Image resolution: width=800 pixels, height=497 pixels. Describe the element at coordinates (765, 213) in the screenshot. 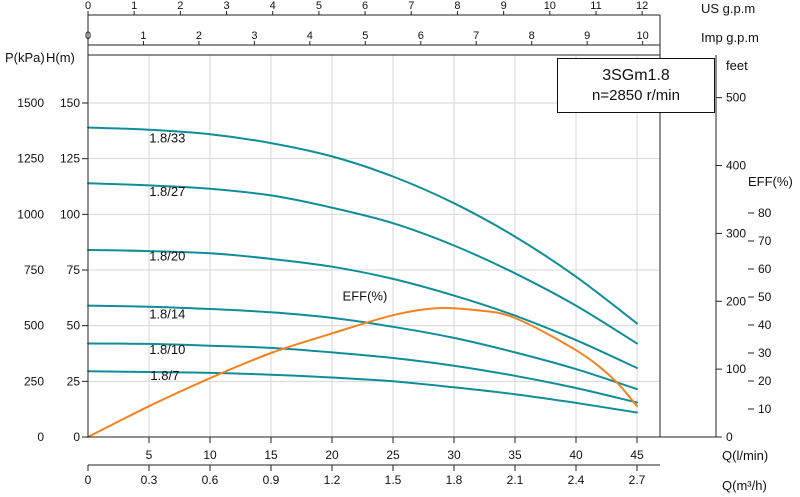

I see `tick-label: 80` at that location.